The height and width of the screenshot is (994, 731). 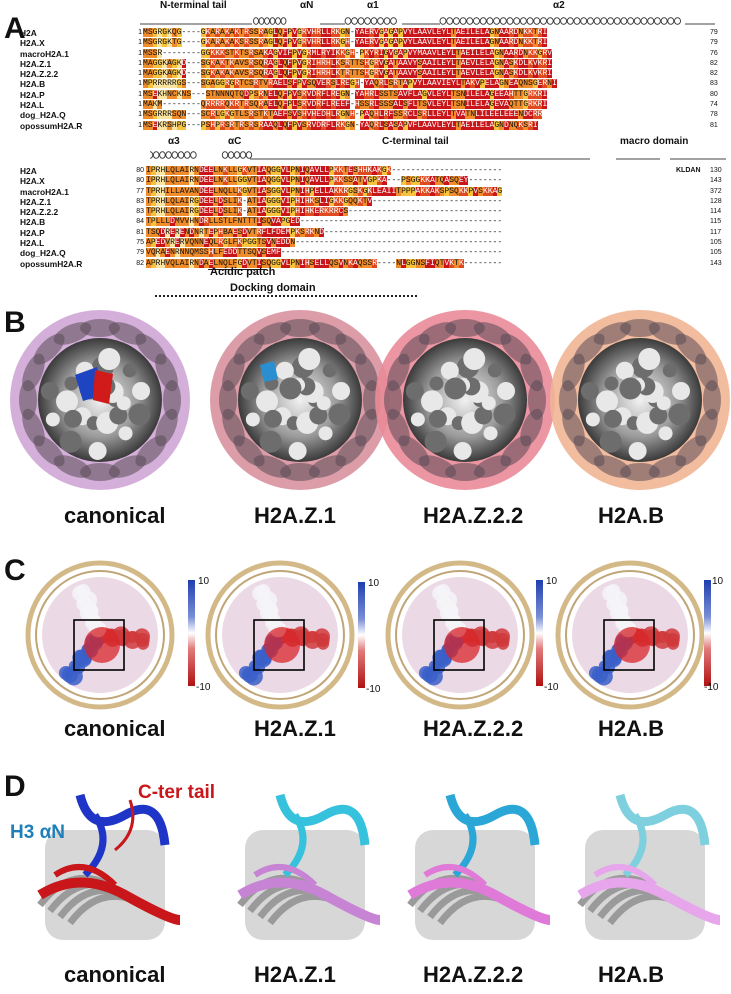 I want to click on block1-end-number: 78, so click(x=714, y=115).